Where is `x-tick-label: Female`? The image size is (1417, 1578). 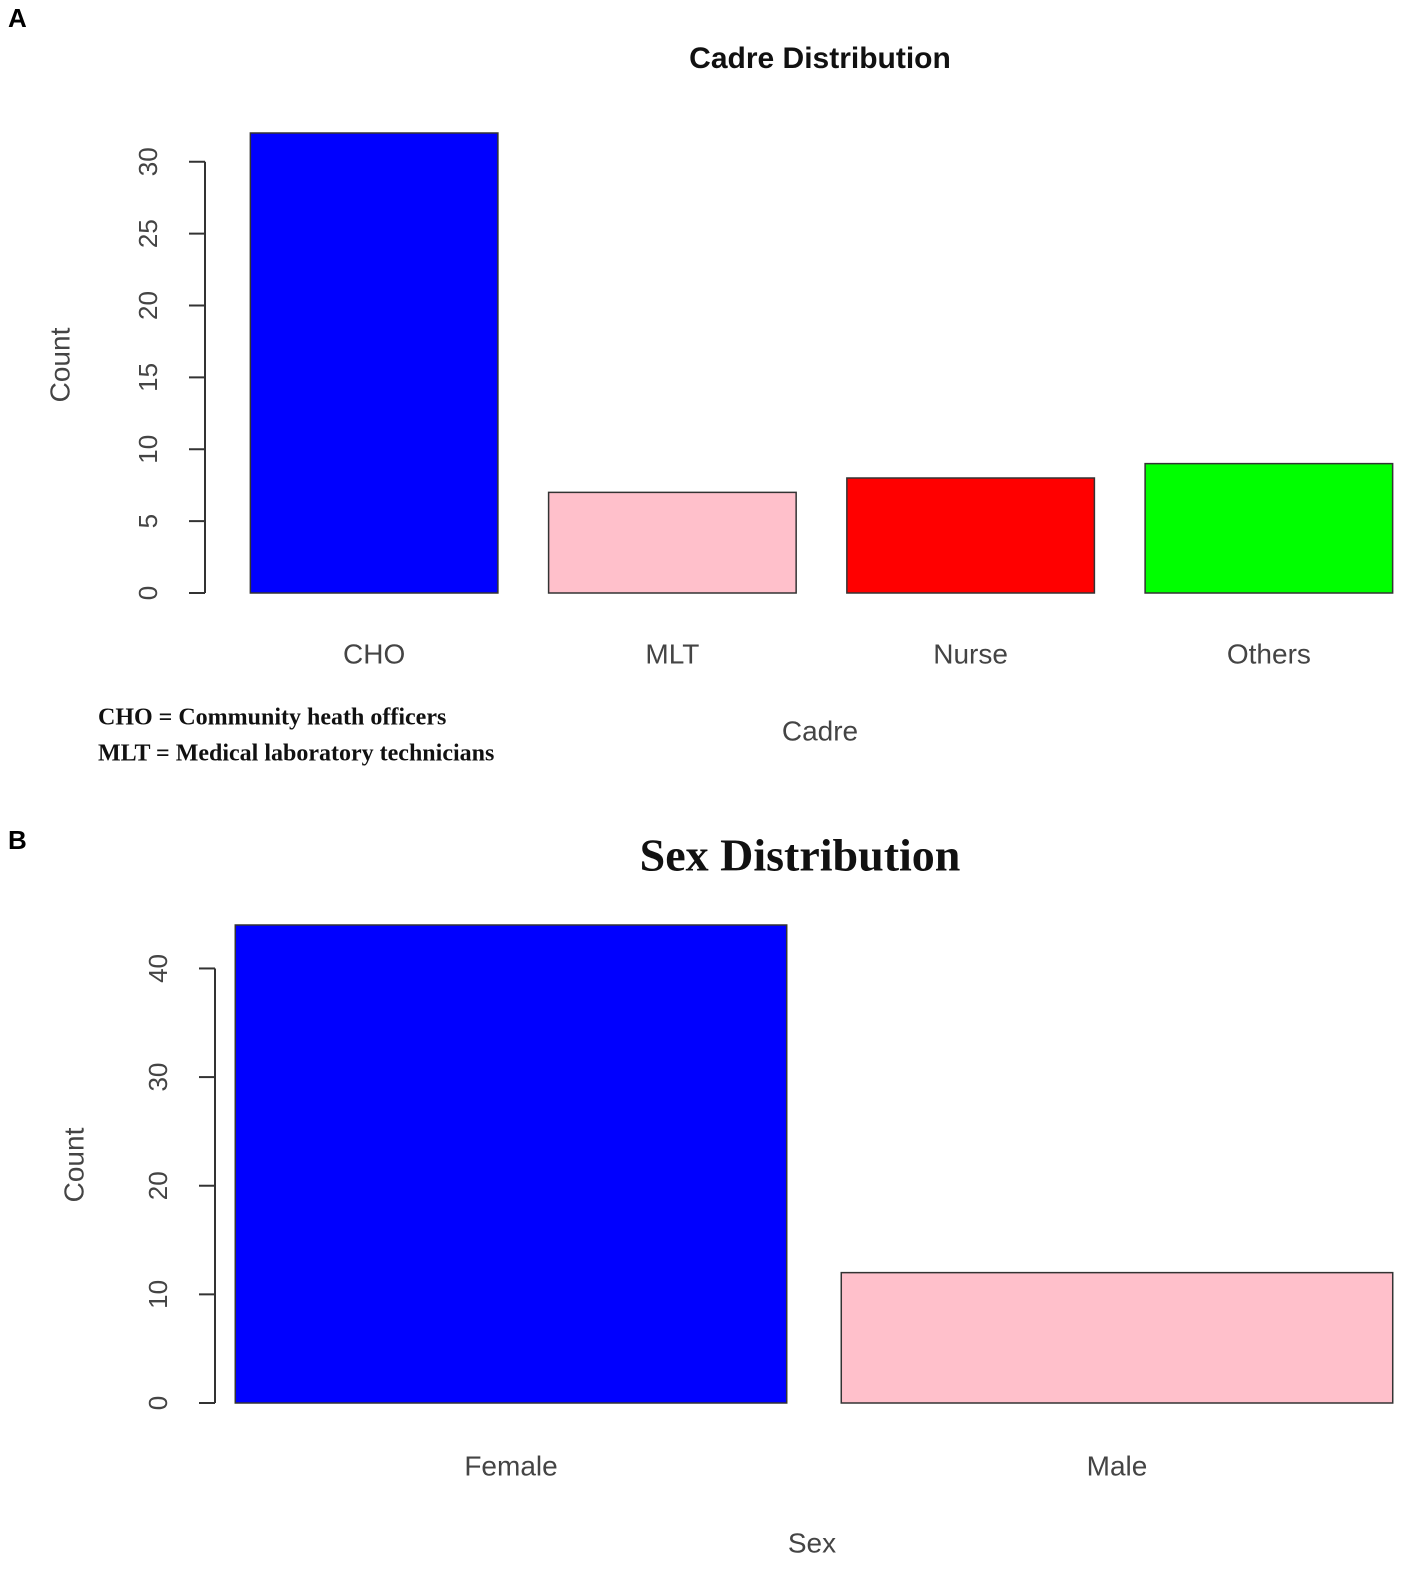
x-tick-label: Female is located at coordinates (510, 1465).